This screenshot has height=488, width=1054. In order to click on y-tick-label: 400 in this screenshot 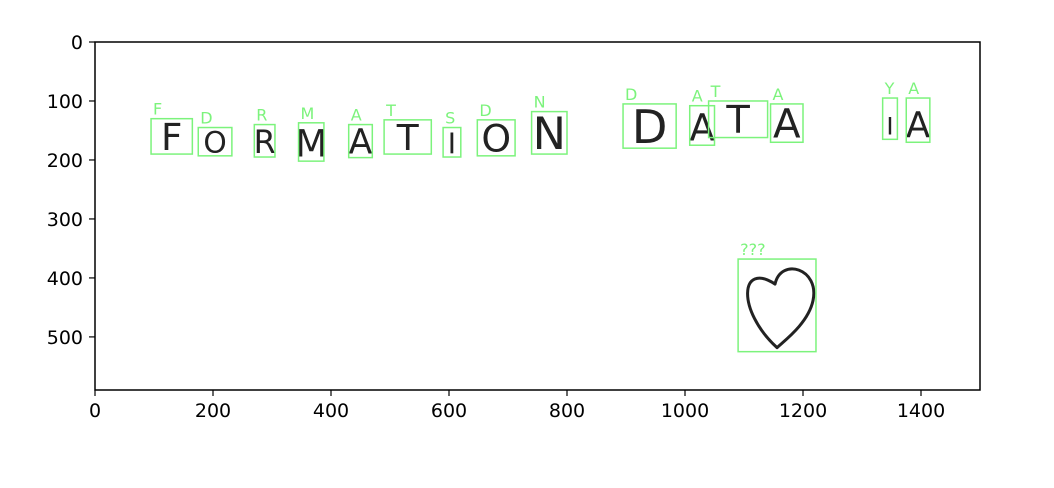, I will do `click(65, 279)`.